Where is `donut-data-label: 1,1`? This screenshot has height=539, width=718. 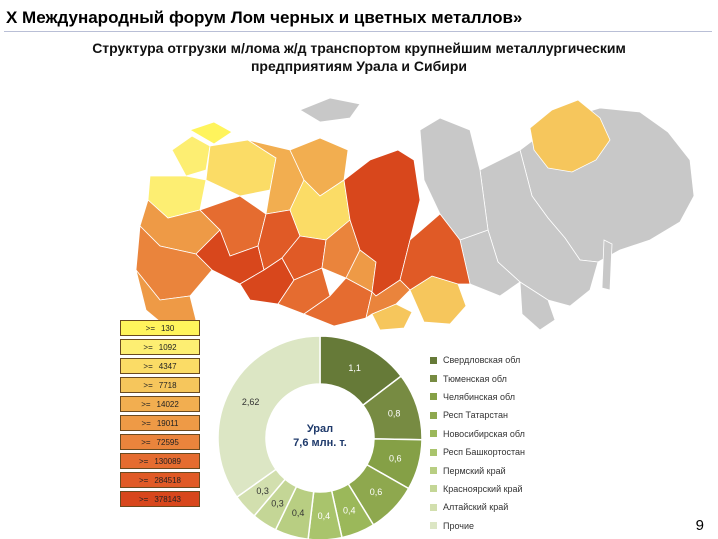
donut-data-label: 1,1 is located at coordinates (354, 368).